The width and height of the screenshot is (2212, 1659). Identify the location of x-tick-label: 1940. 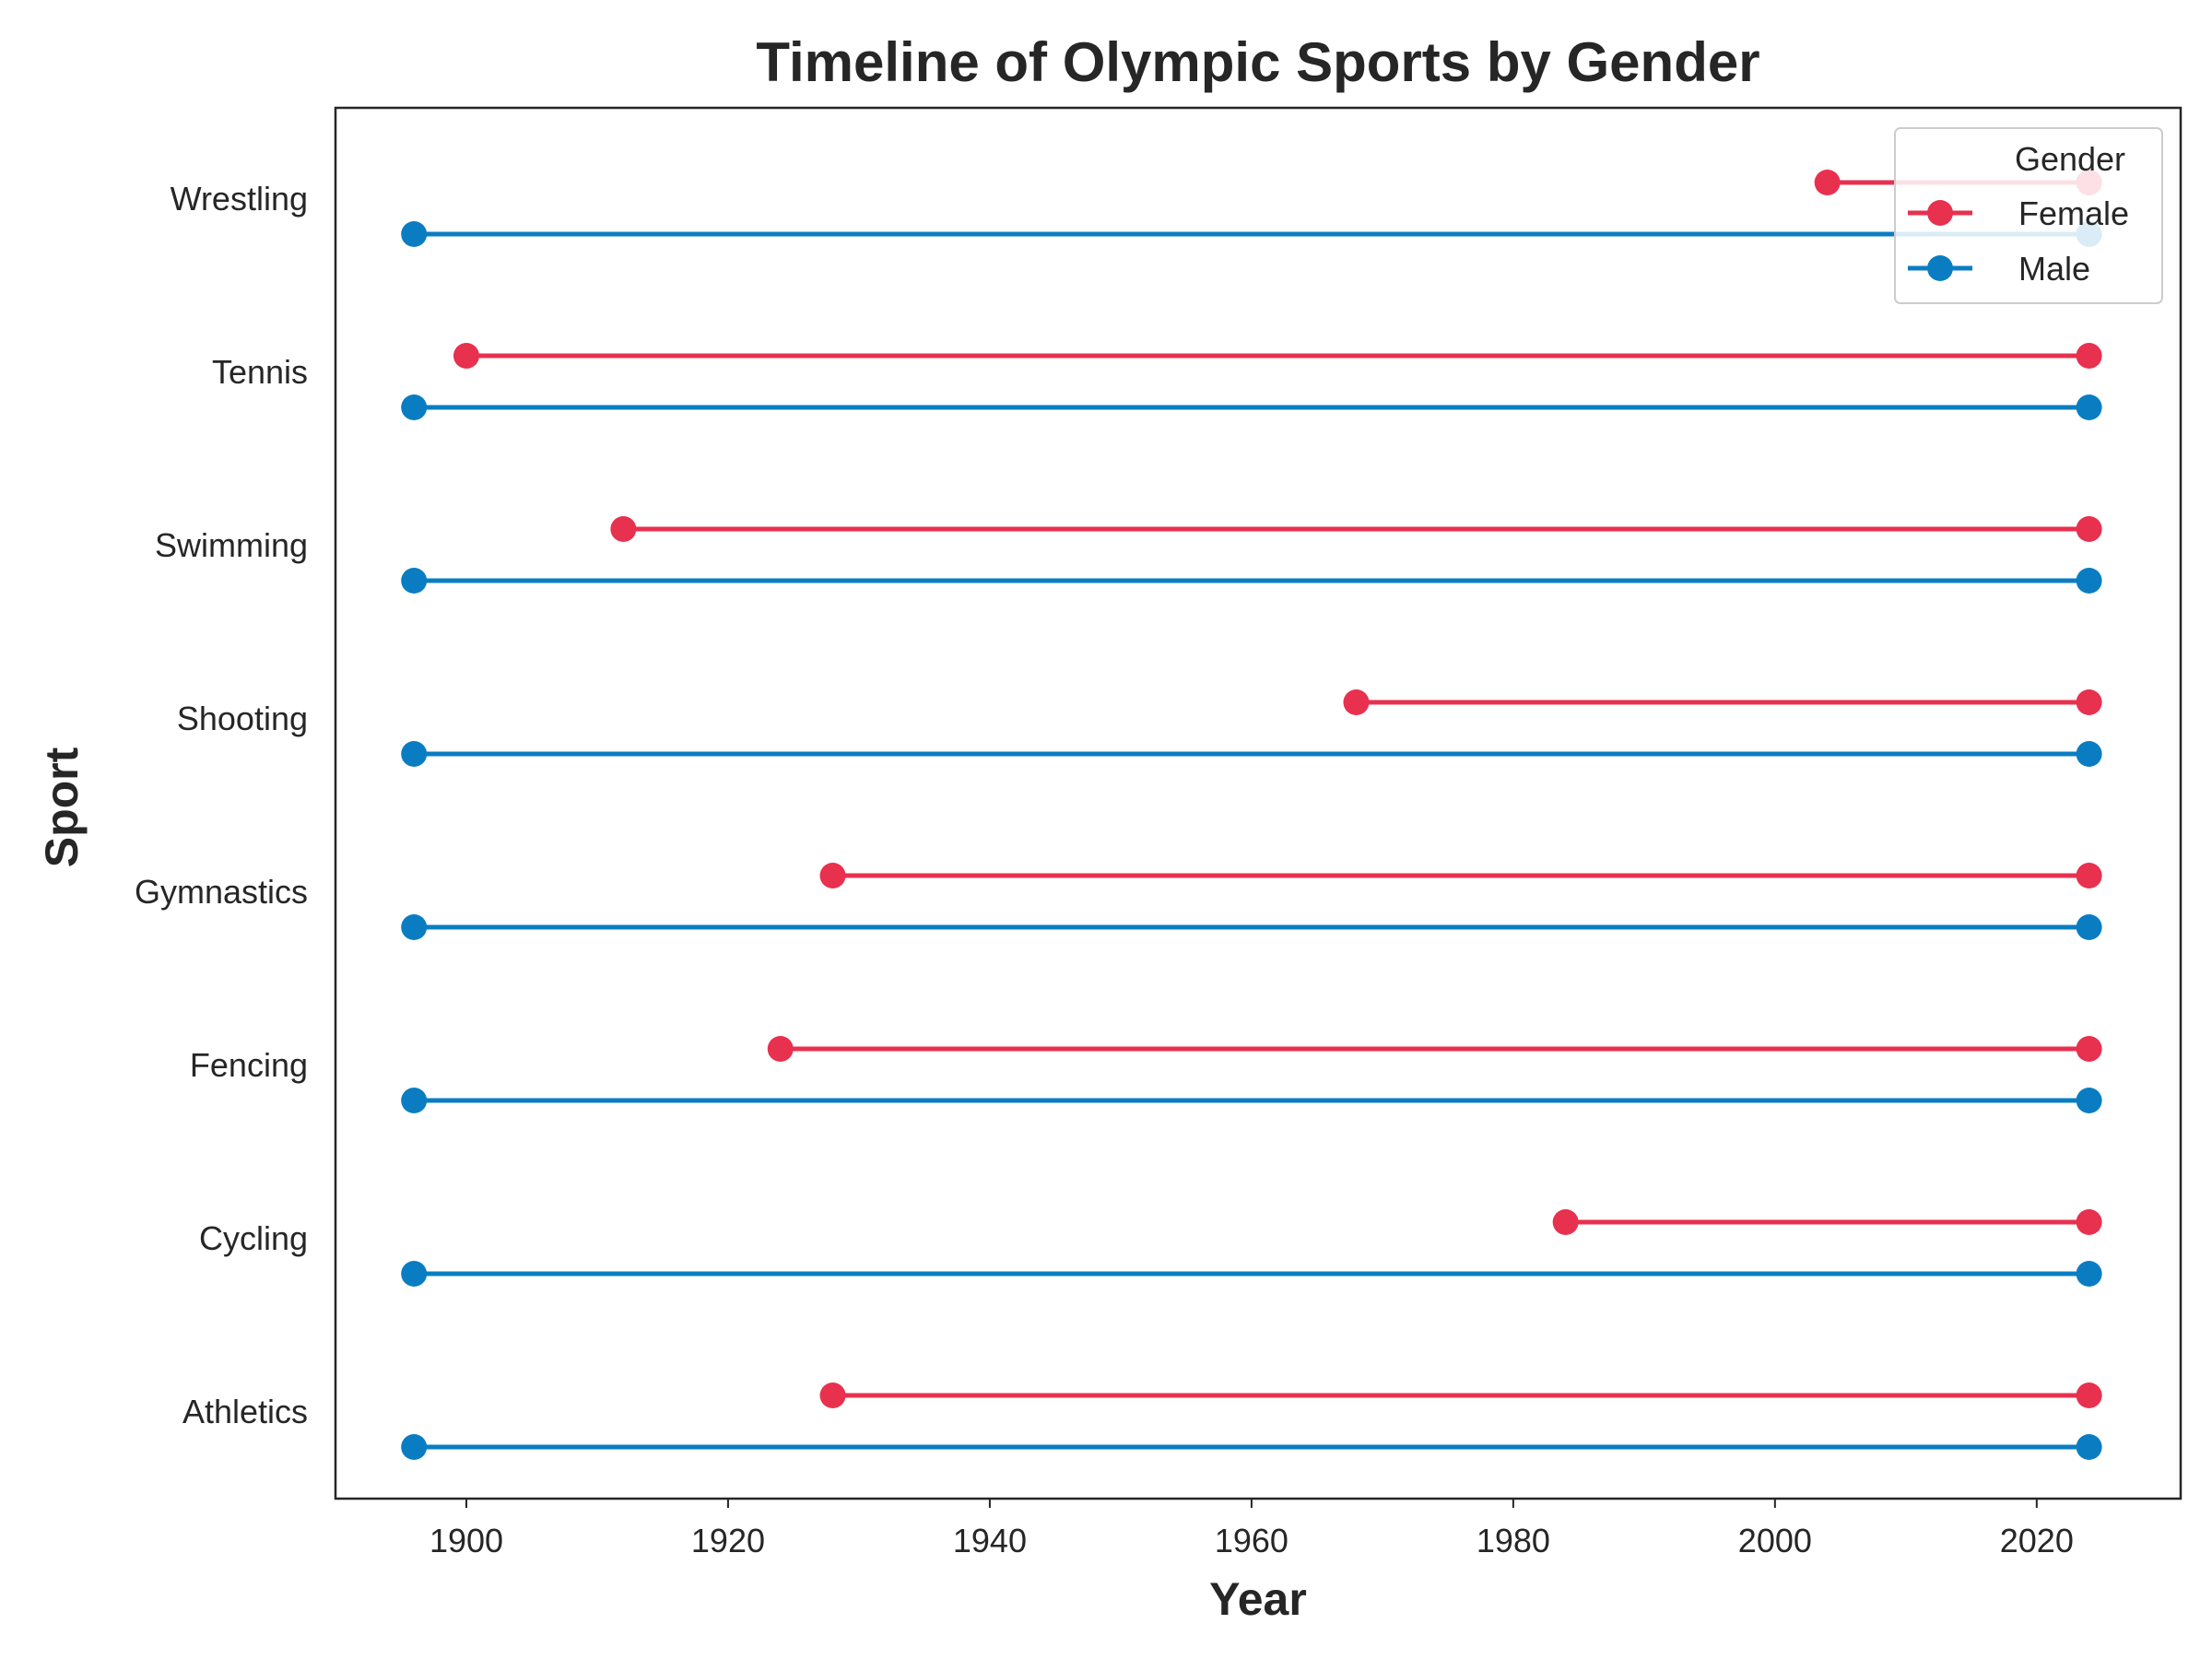
(990, 1540).